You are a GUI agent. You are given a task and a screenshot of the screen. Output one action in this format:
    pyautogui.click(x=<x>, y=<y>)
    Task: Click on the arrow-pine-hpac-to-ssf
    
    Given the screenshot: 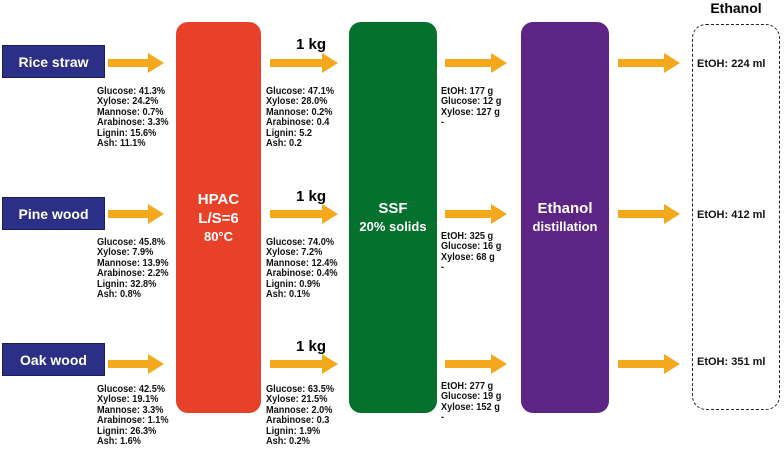 What is the action you would take?
    pyautogui.click(x=304, y=214)
    